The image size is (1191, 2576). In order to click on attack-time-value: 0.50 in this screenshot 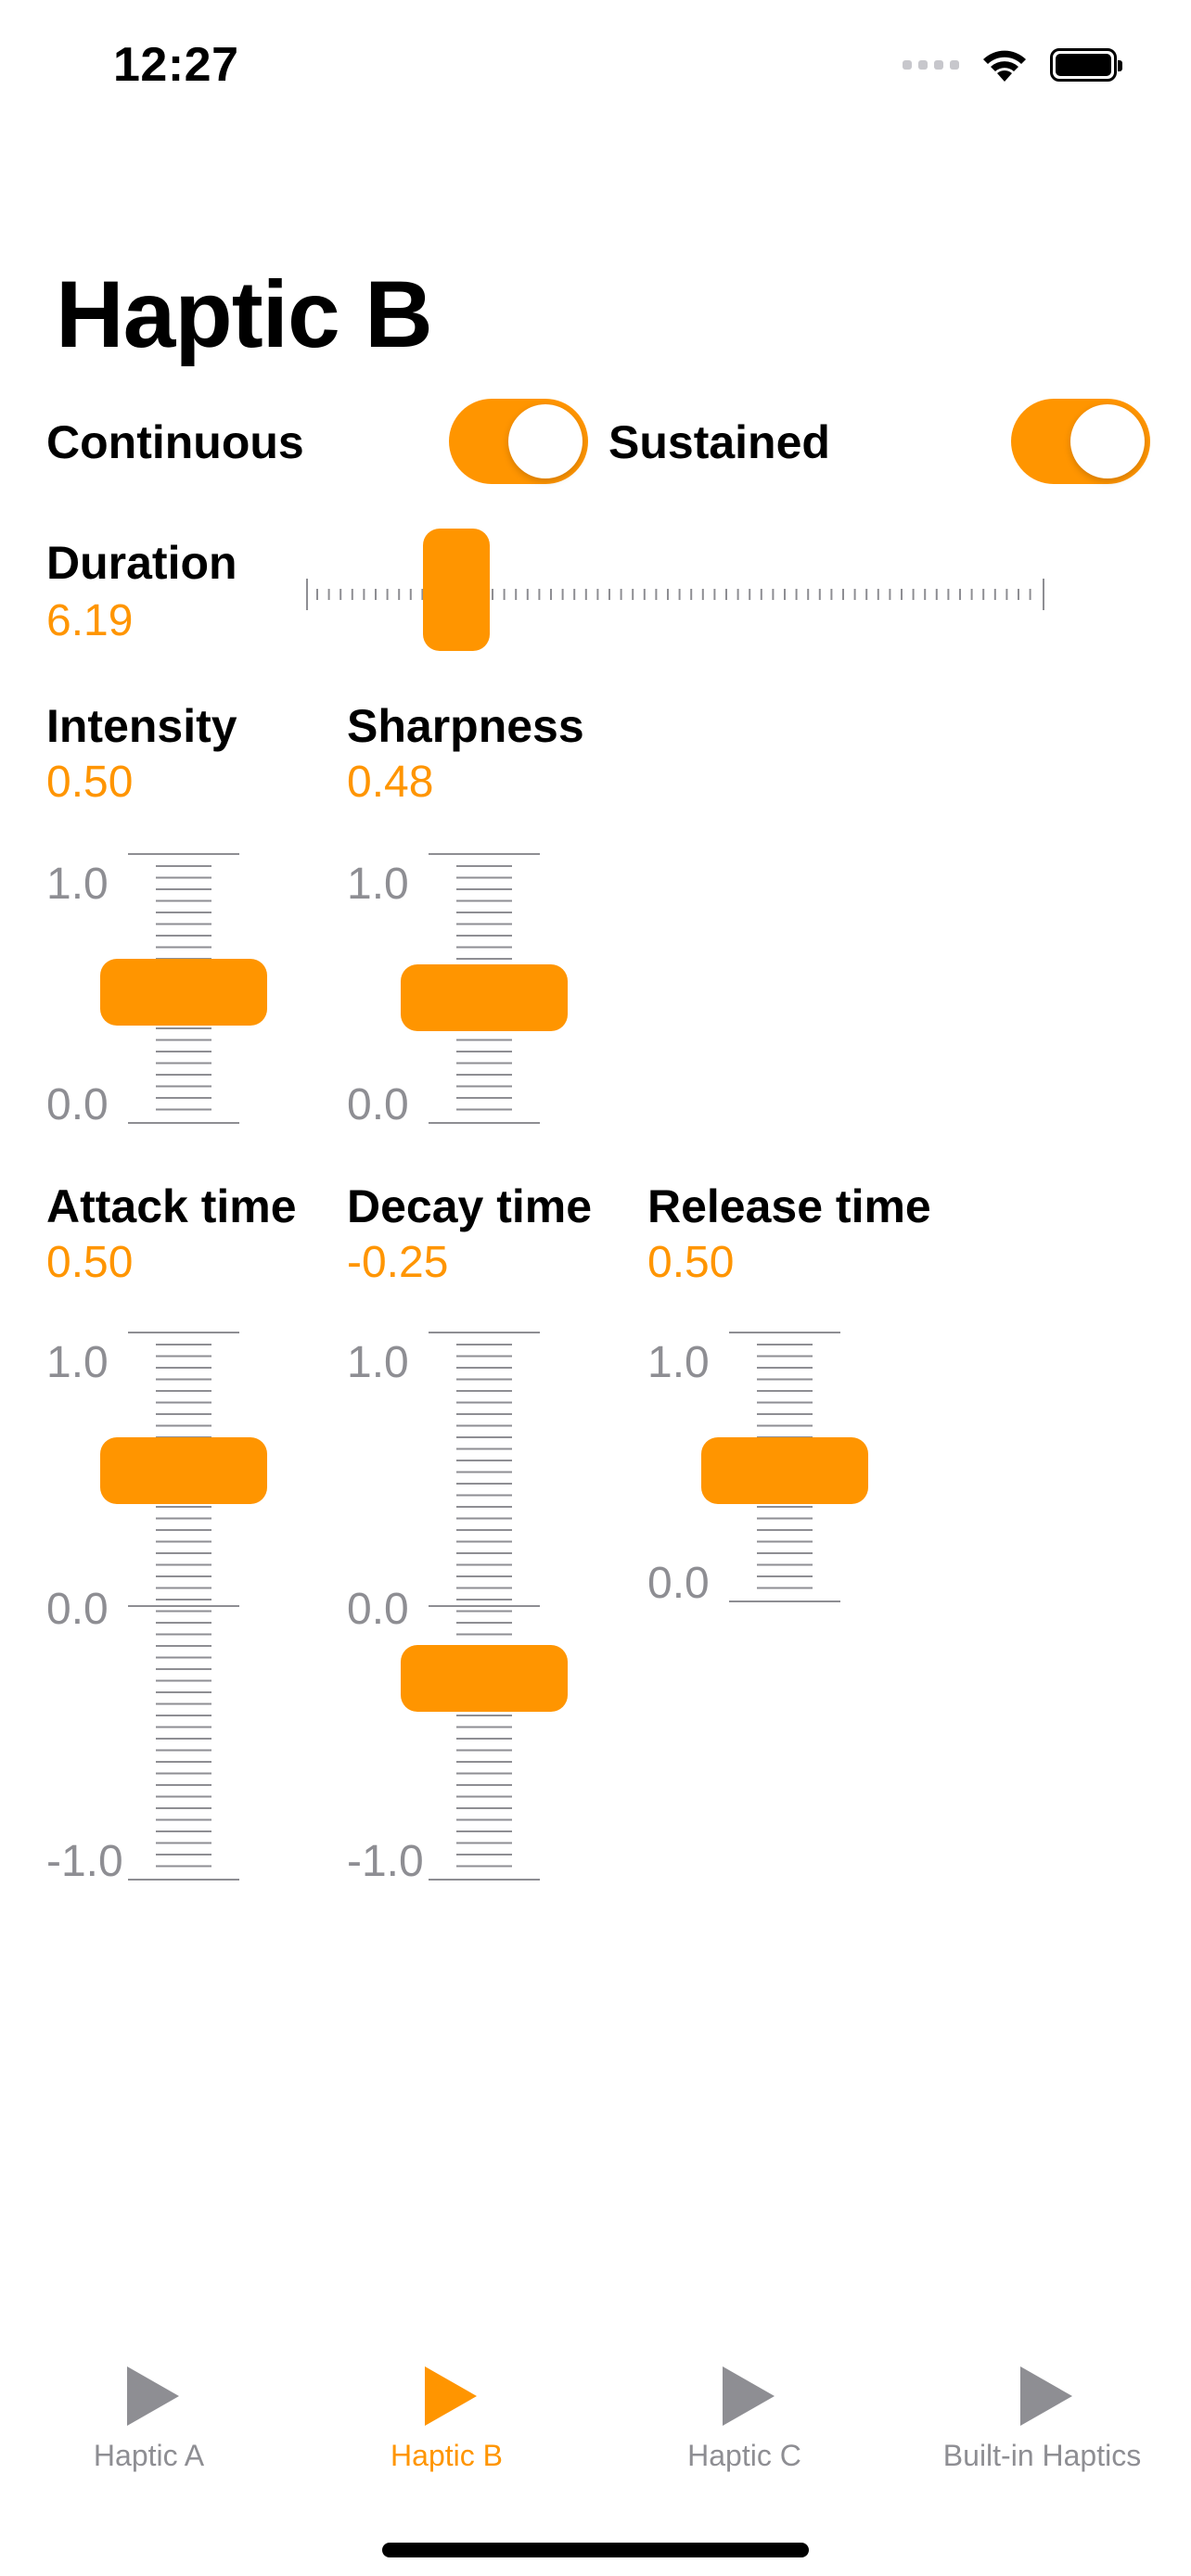, I will do `click(90, 1263)`.